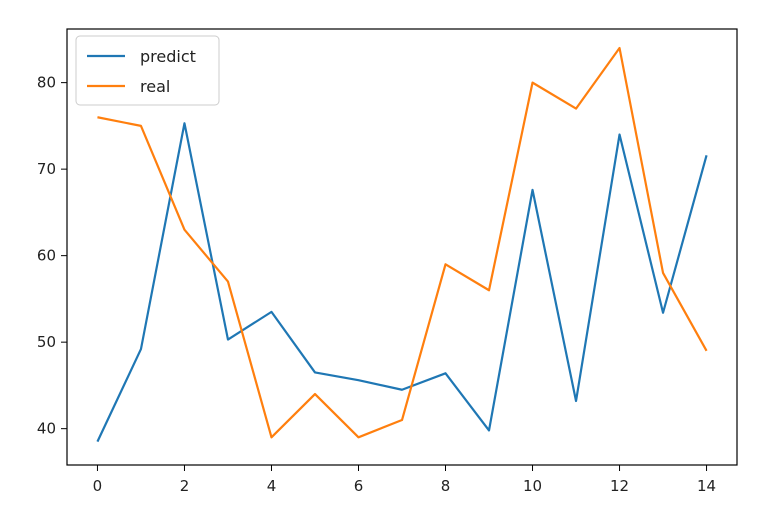 The image size is (776, 516). I want to click on y-tick-label: 50, so click(46, 342).